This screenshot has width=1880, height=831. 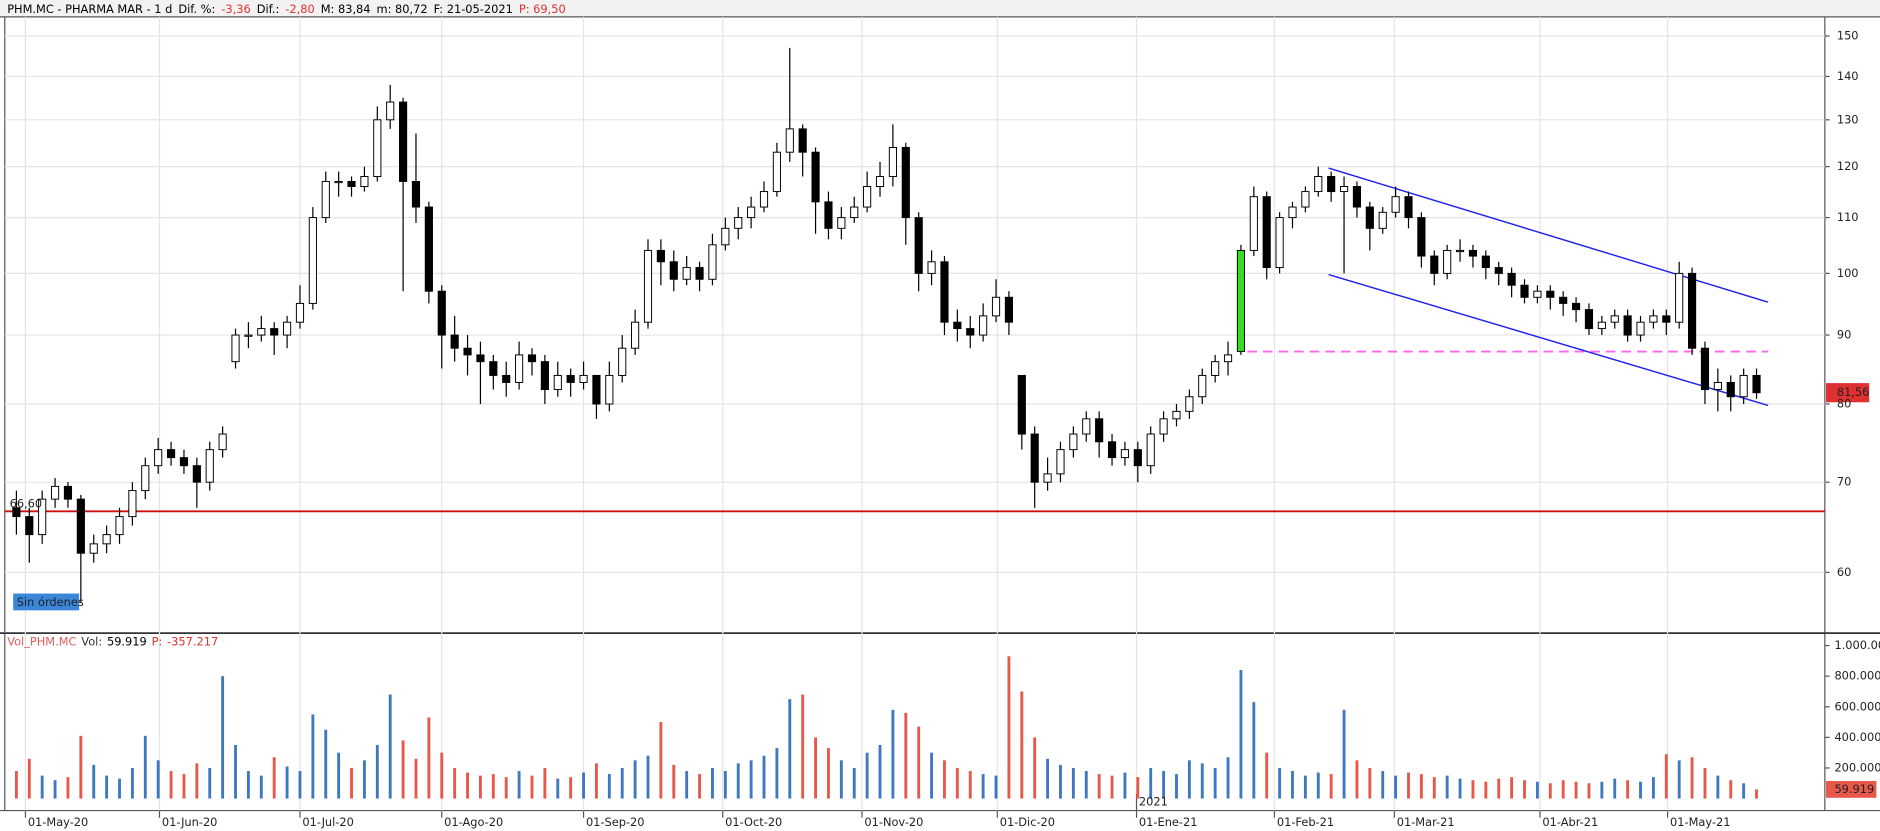 What do you see at coordinates (190, 822) in the screenshot?
I see `x-tick-label: 01-Jun-20` at bounding box center [190, 822].